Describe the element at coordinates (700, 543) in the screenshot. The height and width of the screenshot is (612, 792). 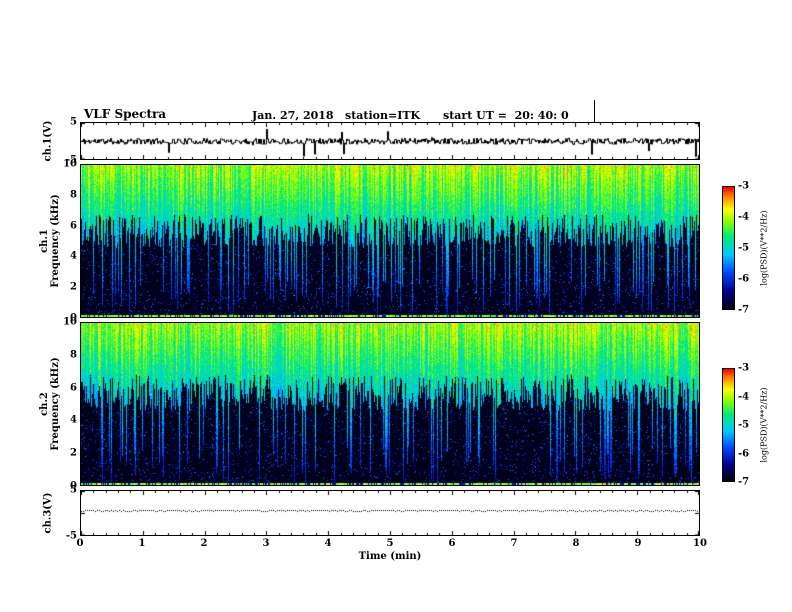
I see `x-tick-label: 10` at that location.